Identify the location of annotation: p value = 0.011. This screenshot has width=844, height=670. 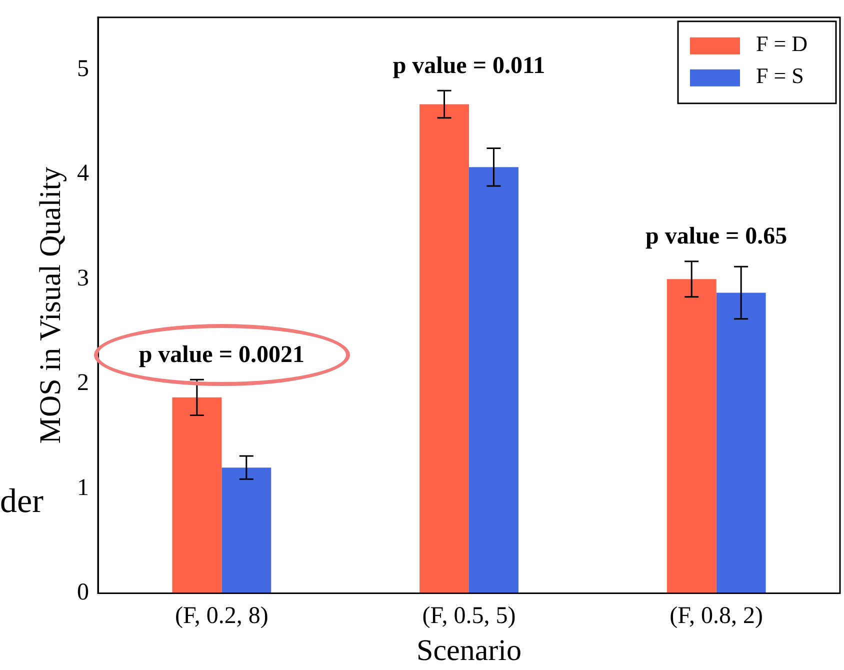
(469, 65).